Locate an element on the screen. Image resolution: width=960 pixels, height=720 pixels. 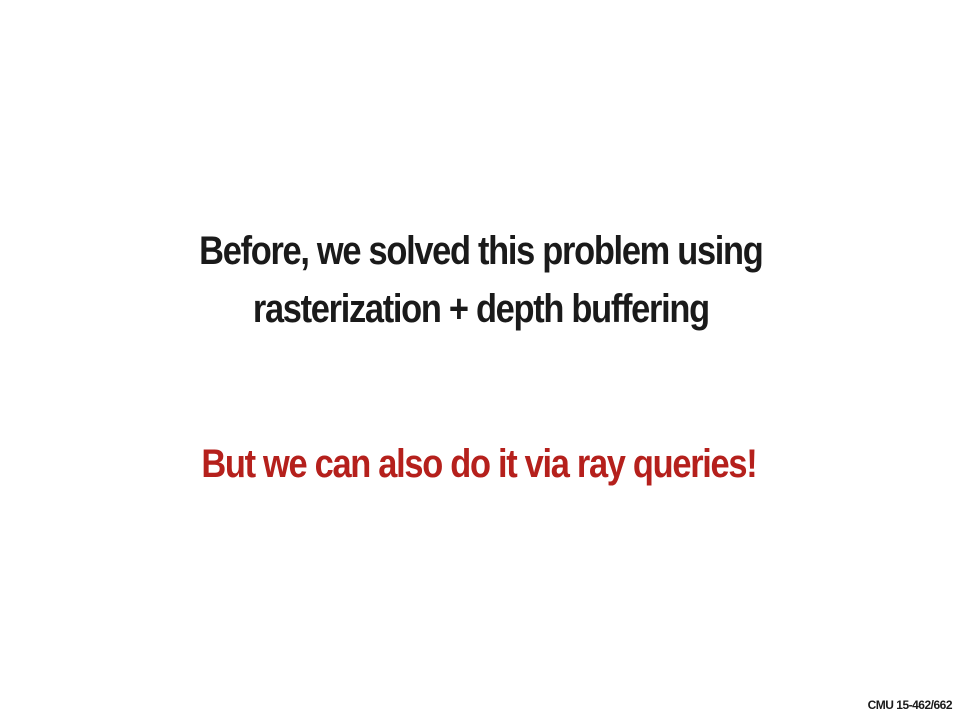
course-footer: CMU 15-462/662 is located at coordinates (910, 705).